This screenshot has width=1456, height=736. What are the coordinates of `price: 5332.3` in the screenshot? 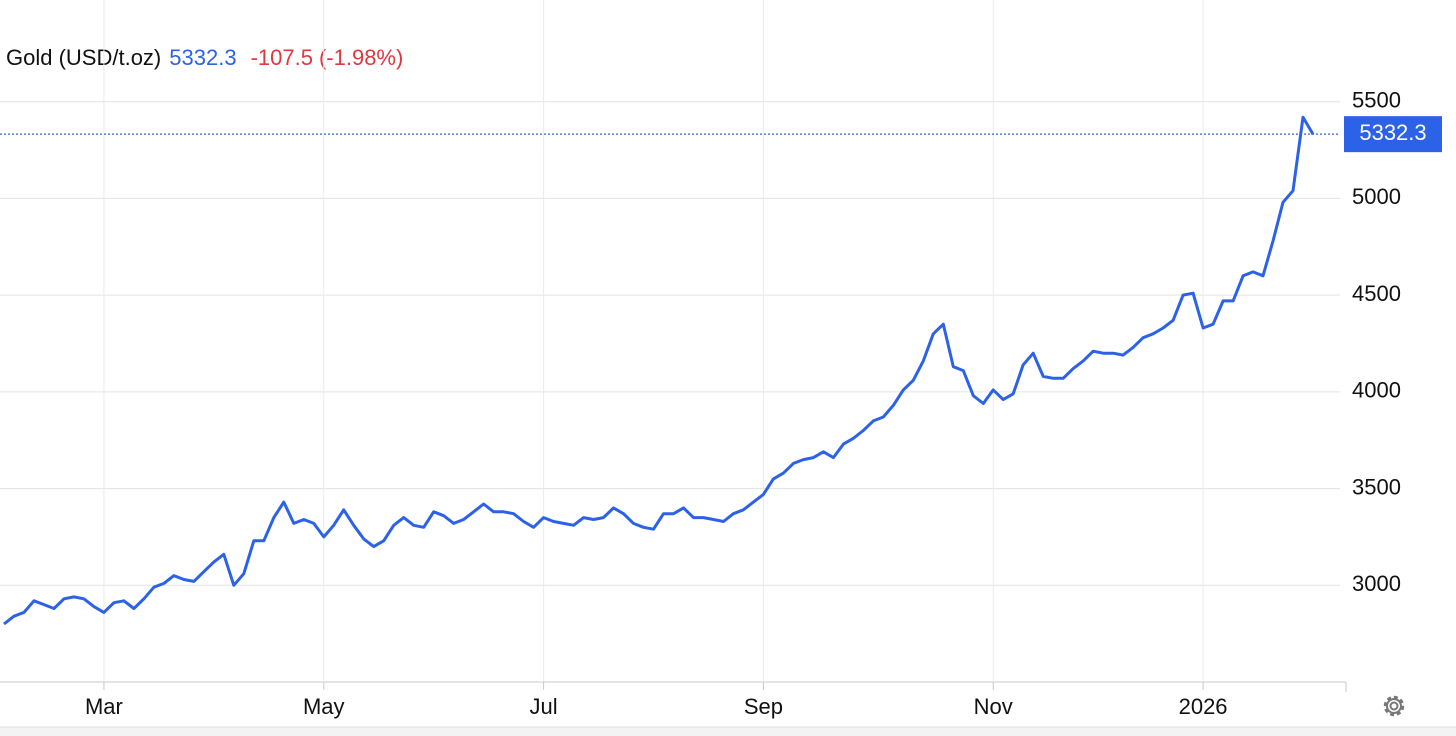 It's located at (202, 57).